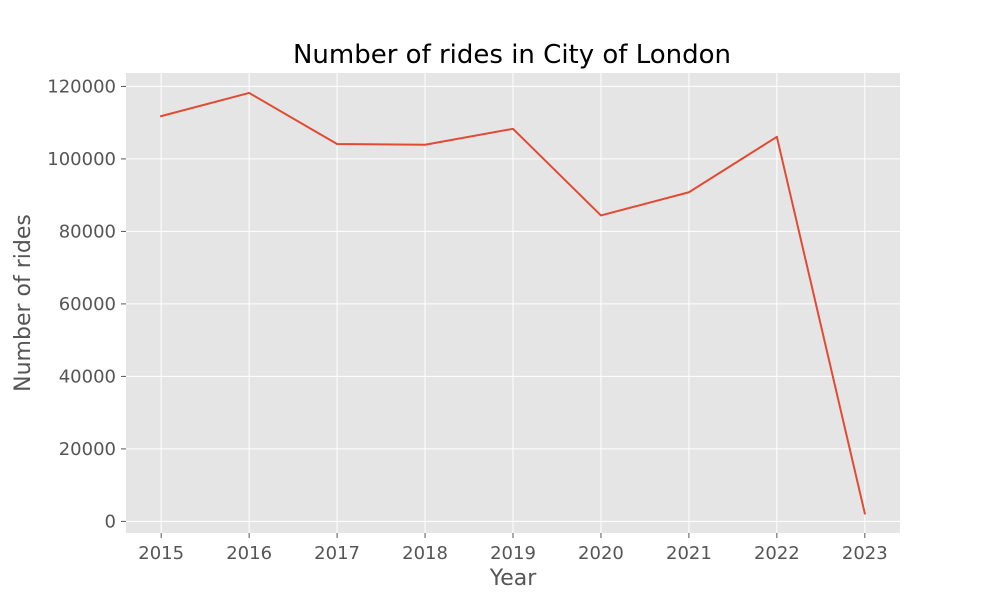  What do you see at coordinates (689, 553) in the screenshot?
I see `x-tick-label: 2021` at bounding box center [689, 553].